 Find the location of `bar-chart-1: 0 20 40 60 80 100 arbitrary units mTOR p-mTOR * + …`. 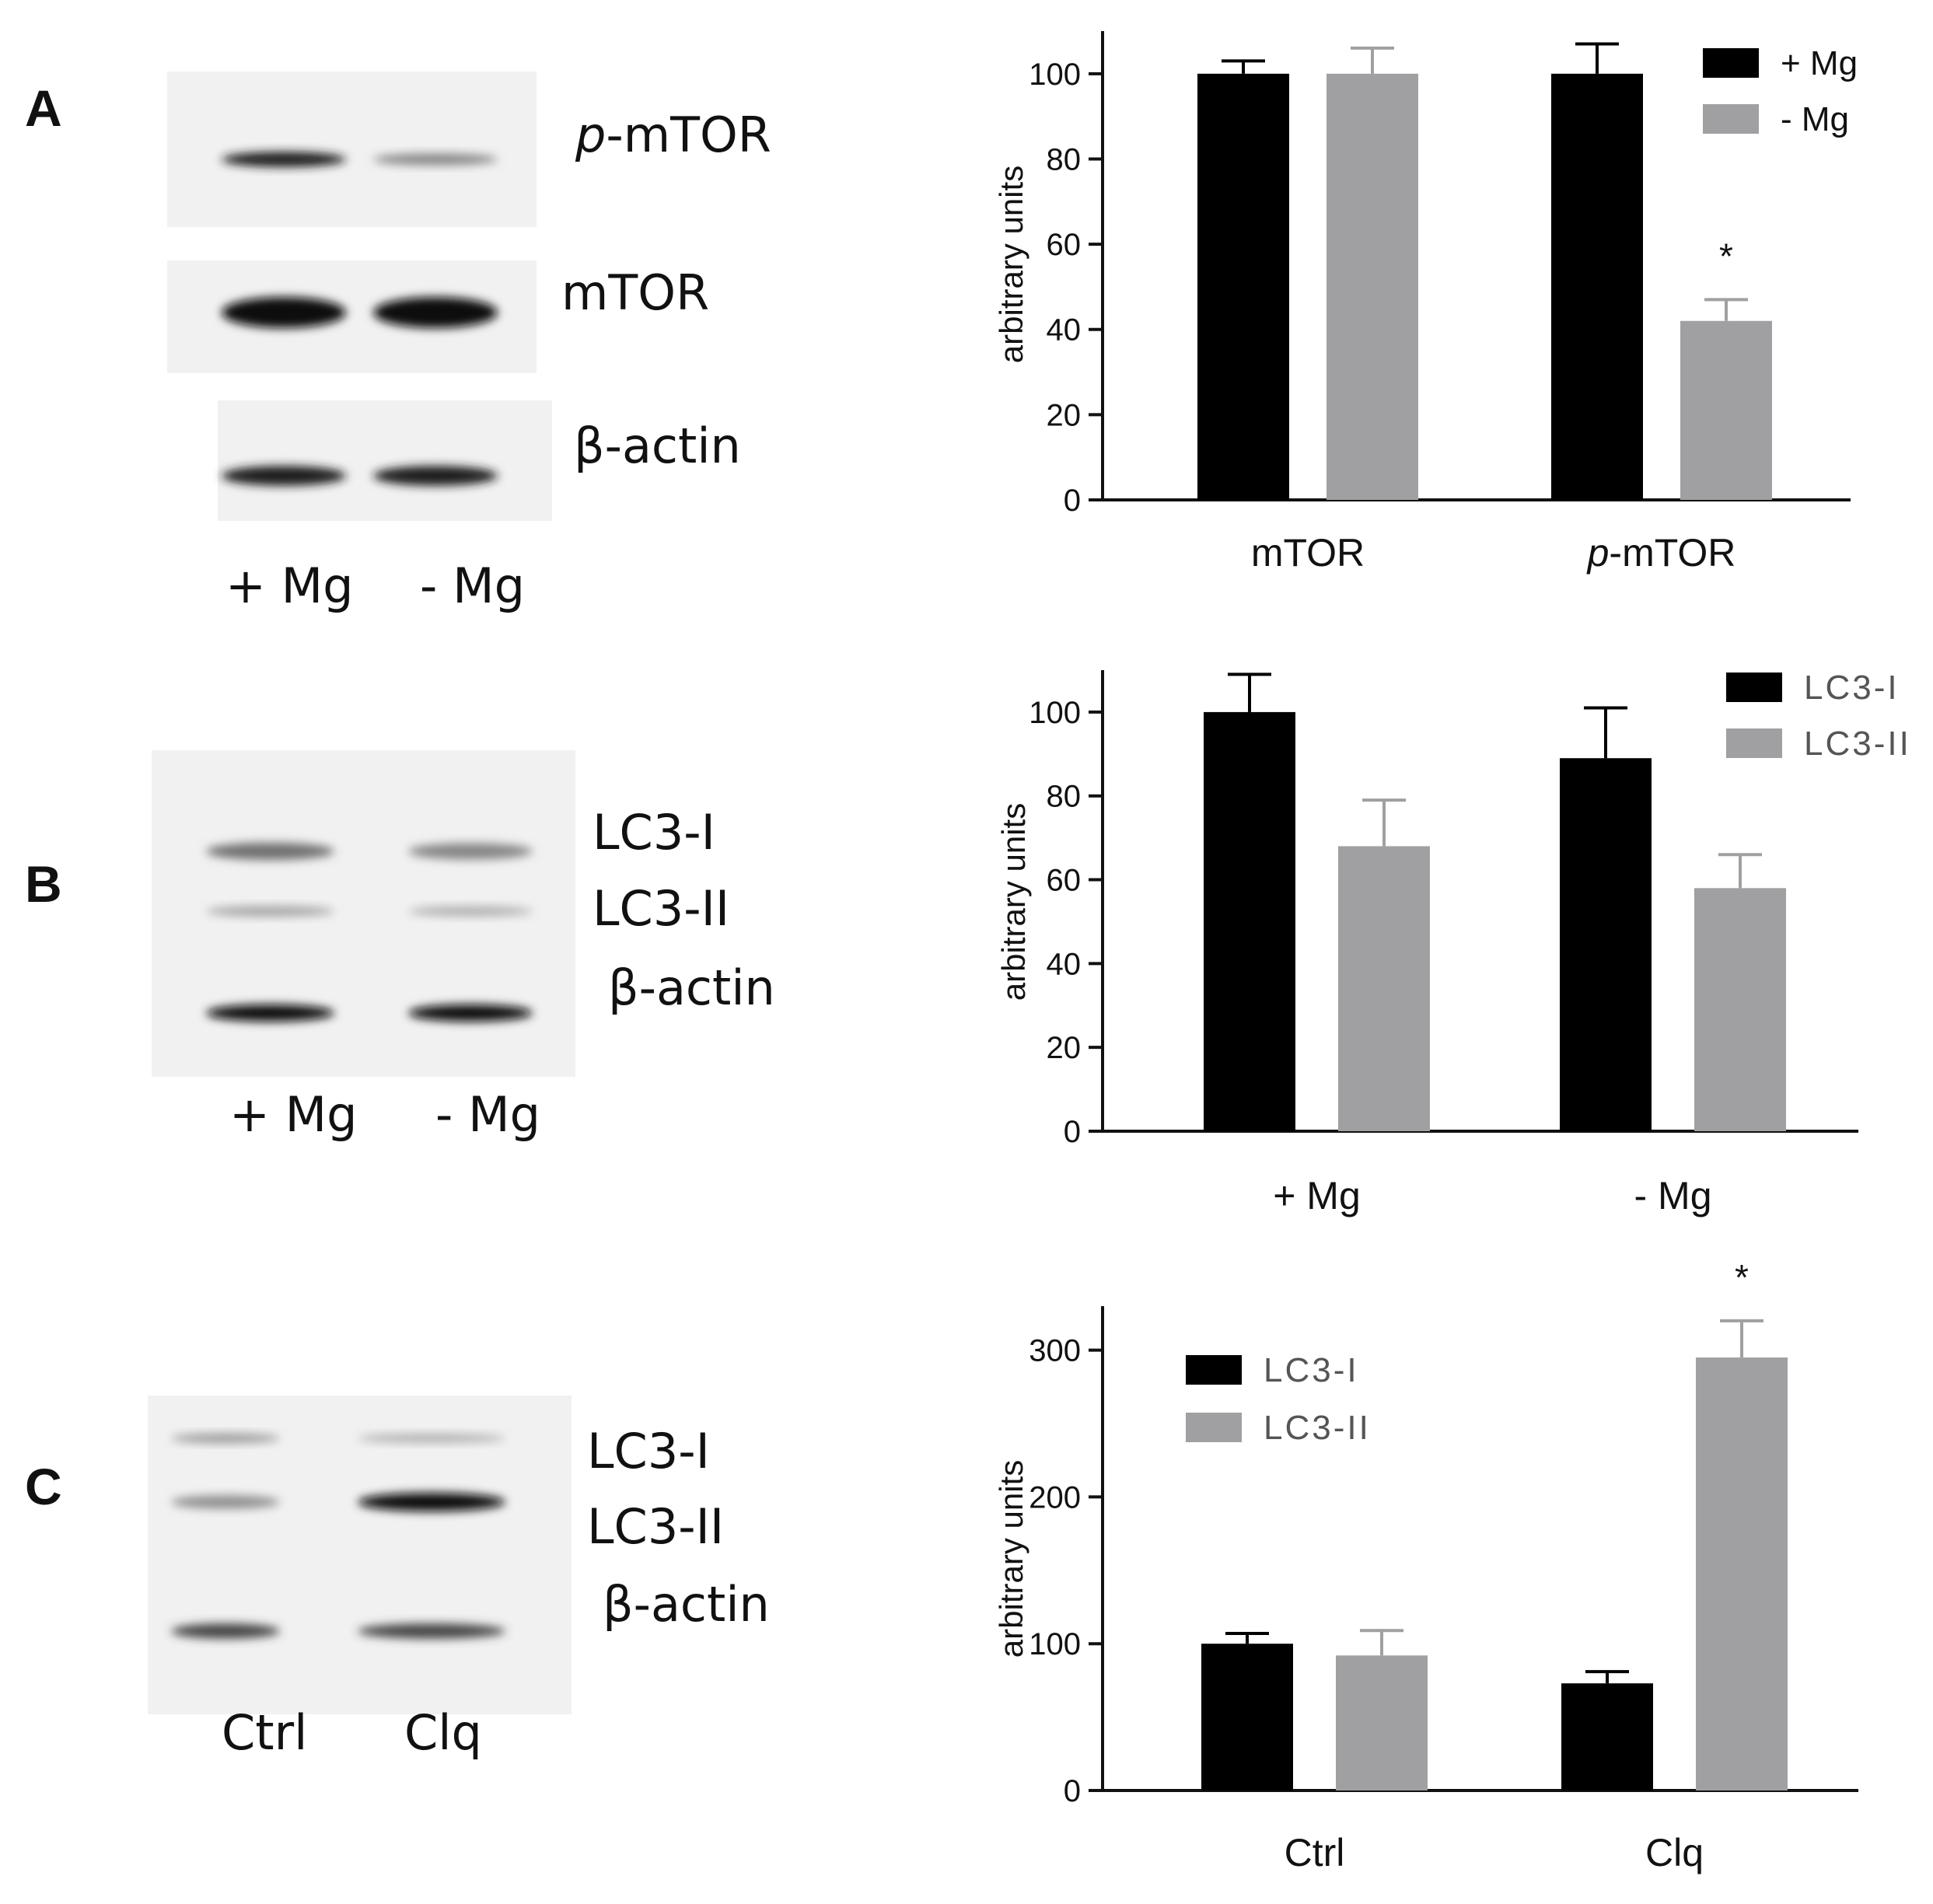

bar-chart-1: 0 20 40 60 80 100 arbitrary units mTOR p-mTOR * + … is located at coordinates (1425, 303).